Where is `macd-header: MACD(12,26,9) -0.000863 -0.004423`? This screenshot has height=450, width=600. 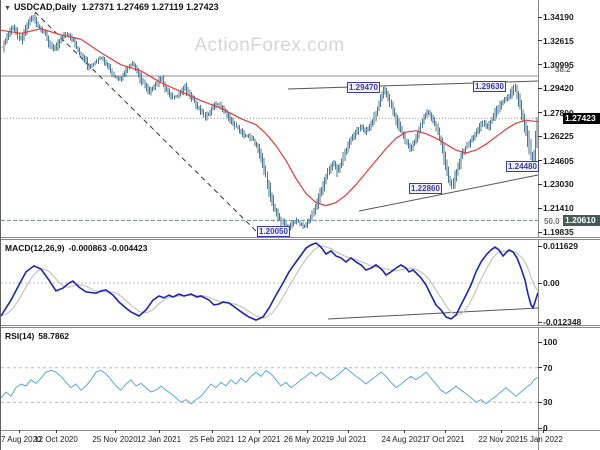
macd-header: MACD(12,26,9) -0.000863 -0.004423 is located at coordinates (76, 248).